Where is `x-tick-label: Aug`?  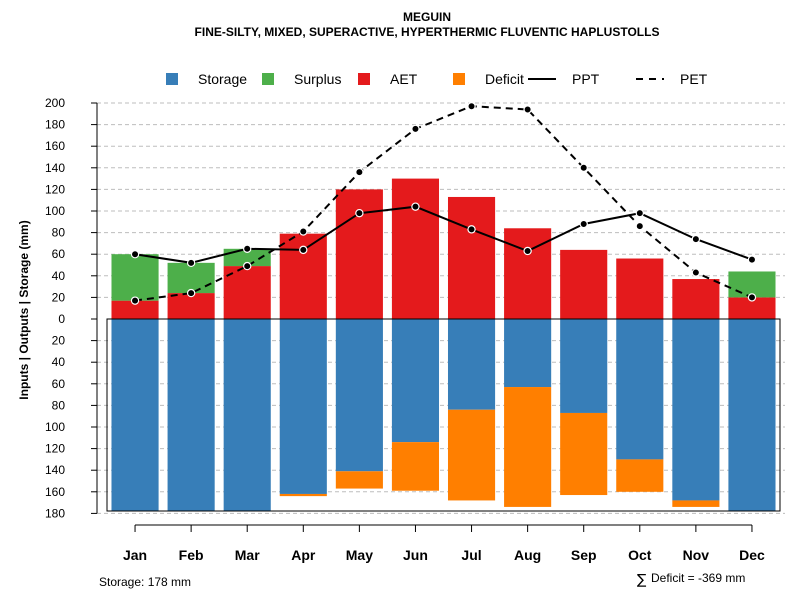
x-tick-label: Aug is located at coordinates (527, 555).